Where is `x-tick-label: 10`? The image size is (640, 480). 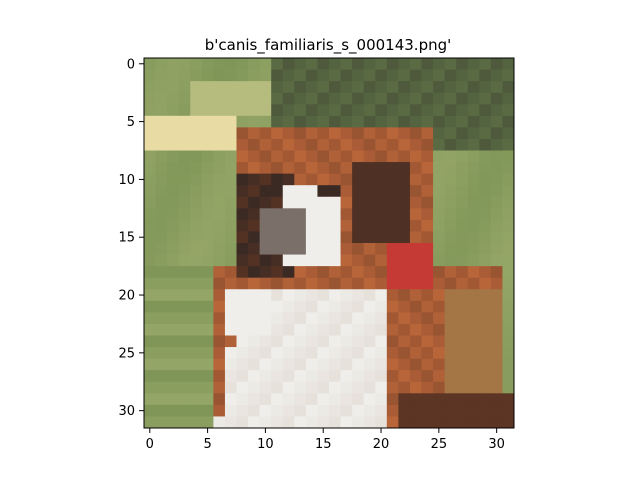
x-tick-label: 10 is located at coordinates (265, 444).